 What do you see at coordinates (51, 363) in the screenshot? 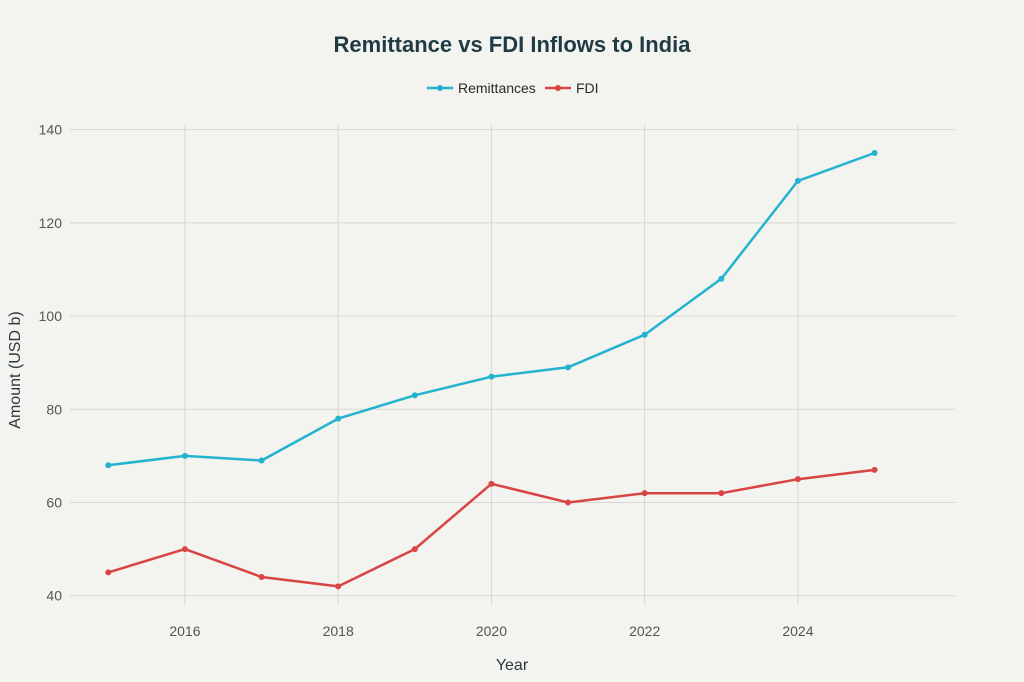
I see `y-axis-ticks: 40 60 80 100 120 140` at bounding box center [51, 363].